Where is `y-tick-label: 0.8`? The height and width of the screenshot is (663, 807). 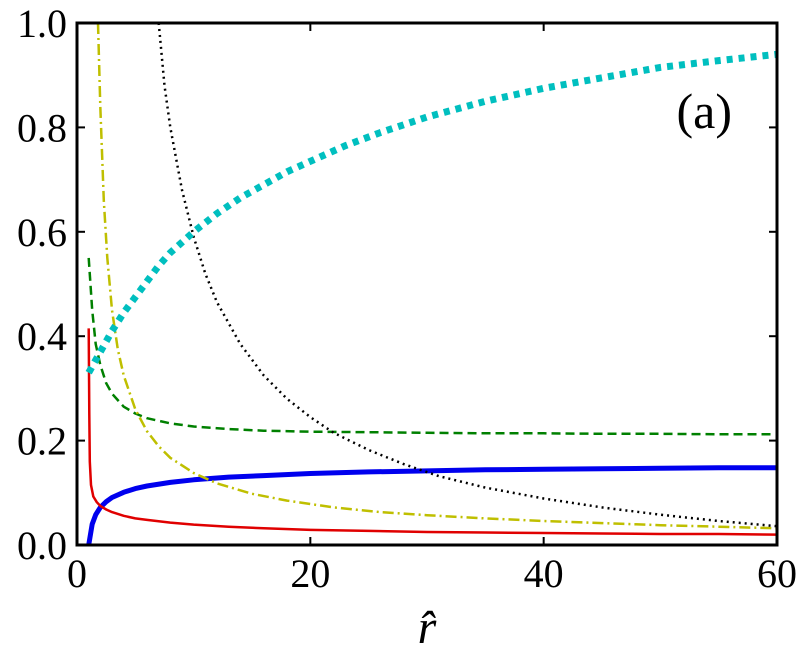
y-tick-label: 0.8 is located at coordinates (42, 127).